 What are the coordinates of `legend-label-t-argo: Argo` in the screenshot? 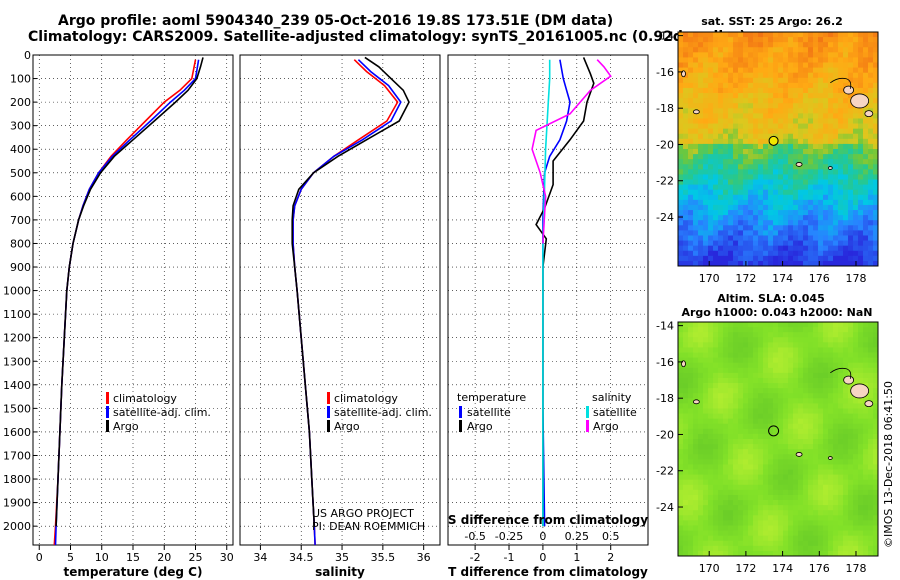 It's located at (480, 426).